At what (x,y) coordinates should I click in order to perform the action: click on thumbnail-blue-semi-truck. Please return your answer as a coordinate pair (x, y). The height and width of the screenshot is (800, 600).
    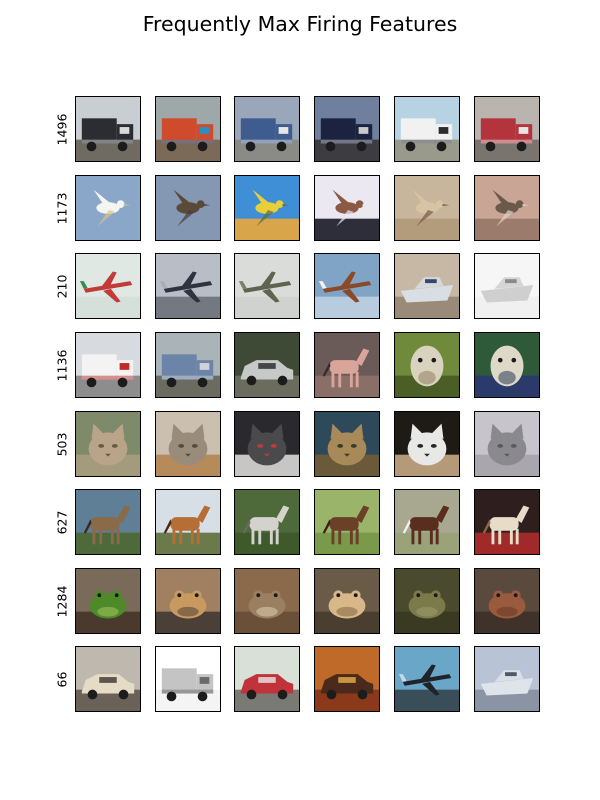
    Looking at the image, I should click on (267, 129).